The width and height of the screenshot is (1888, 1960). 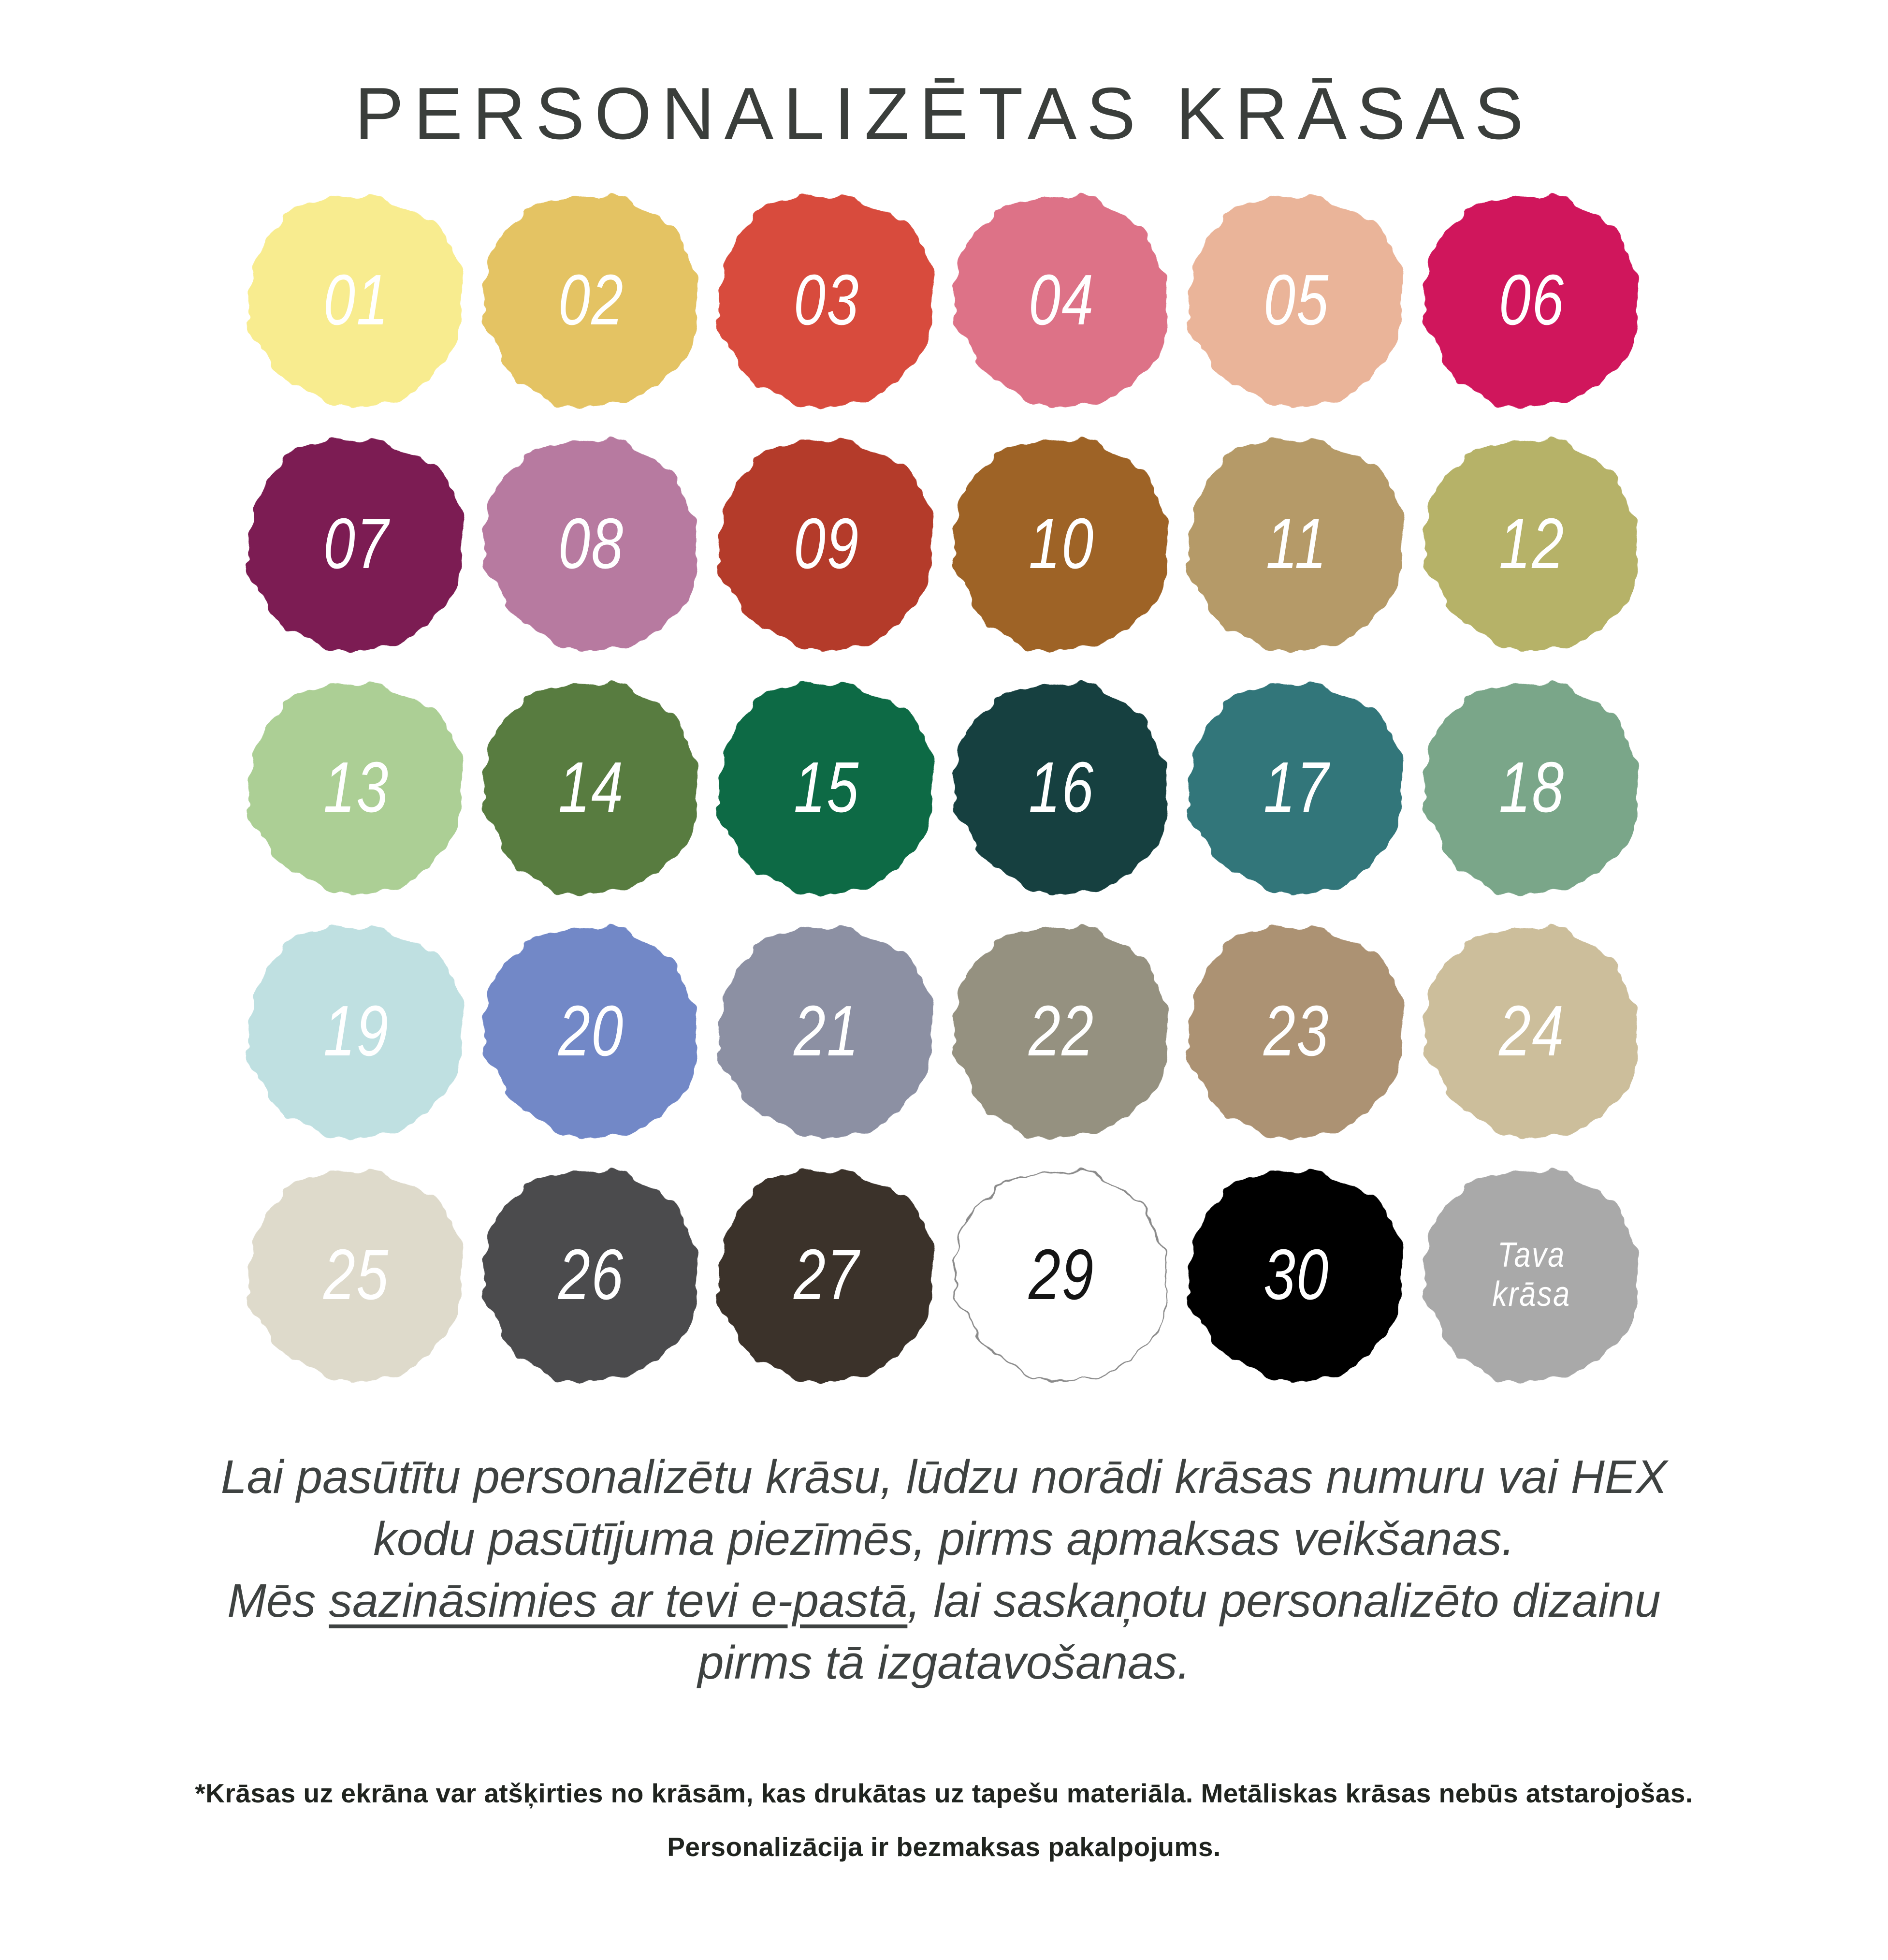 I want to click on swatch-25: 25, so click(x=356, y=1275).